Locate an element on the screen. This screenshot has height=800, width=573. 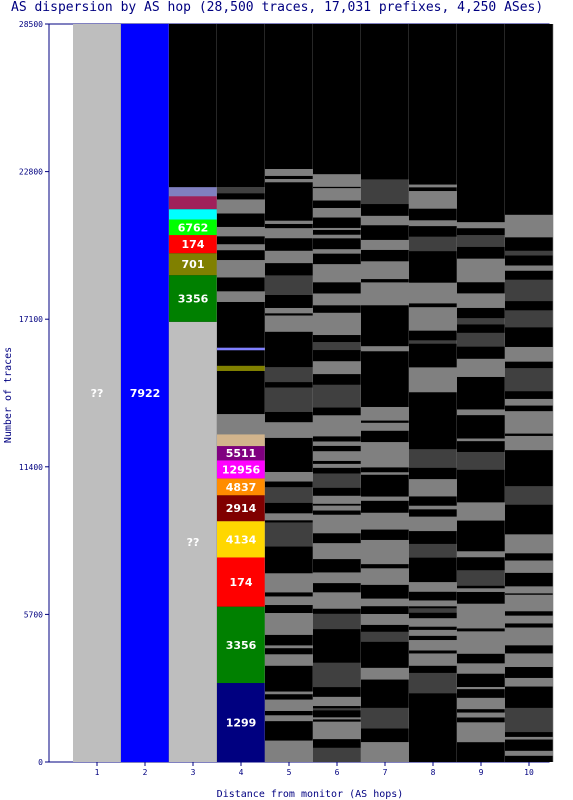
y-tick-label: 0 is located at coordinates (40, 762).